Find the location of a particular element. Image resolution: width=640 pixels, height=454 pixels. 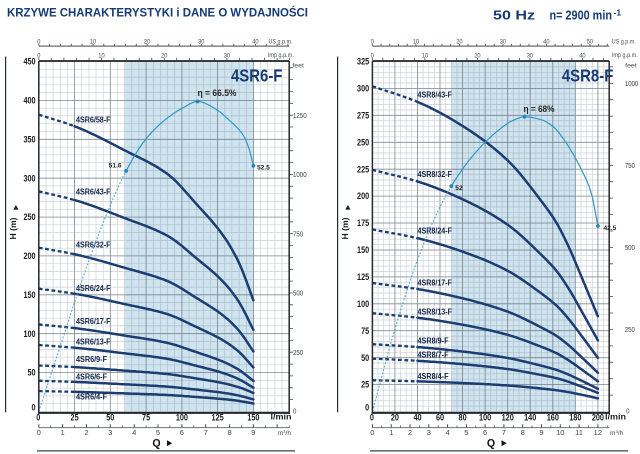

svg-text: 9 is located at coordinates (541, 432).